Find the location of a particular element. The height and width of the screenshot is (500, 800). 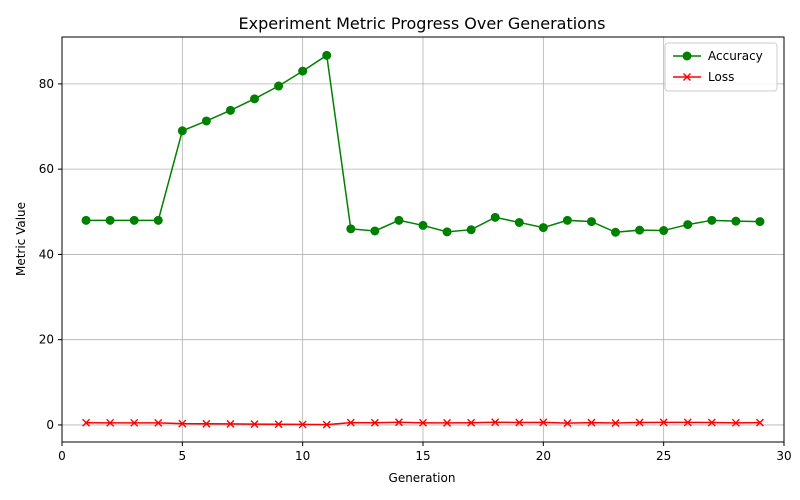

x-axis-label: Generation is located at coordinates (422, 478).